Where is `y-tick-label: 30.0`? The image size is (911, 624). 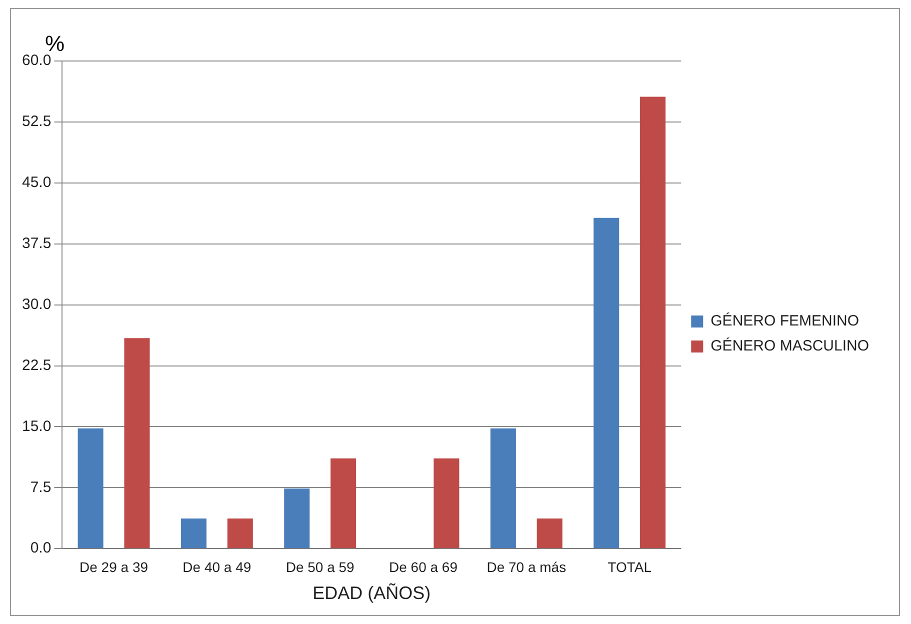 y-tick-label: 30.0 is located at coordinates (37, 304).